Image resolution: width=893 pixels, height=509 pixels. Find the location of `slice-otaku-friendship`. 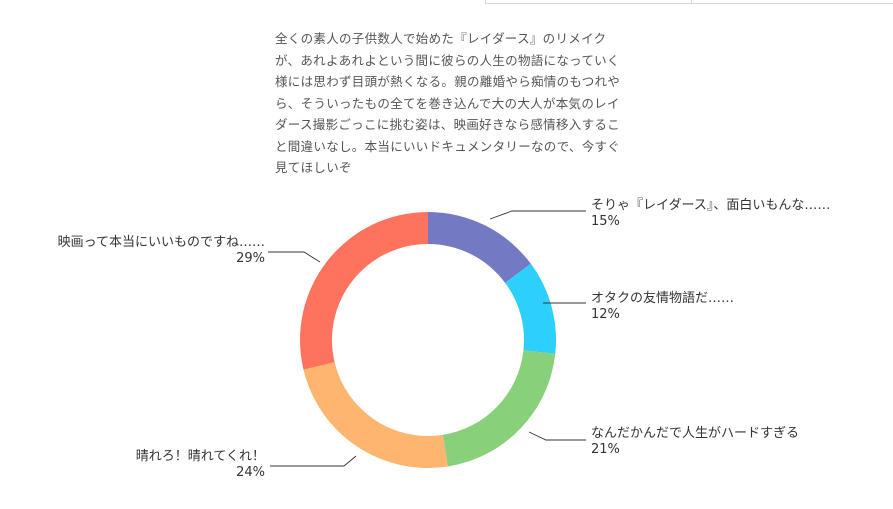

slice-otaku-friendship is located at coordinates (531, 308).